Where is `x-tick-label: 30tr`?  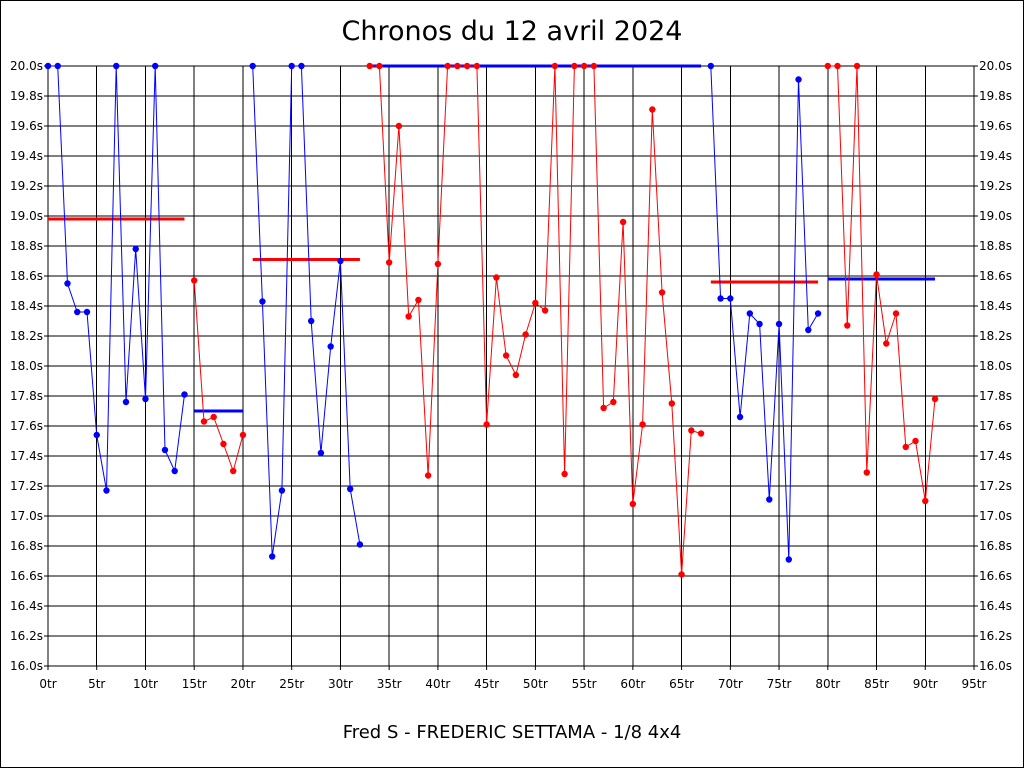 x-tick-label: 30tr is located at coordinates (340, 684).